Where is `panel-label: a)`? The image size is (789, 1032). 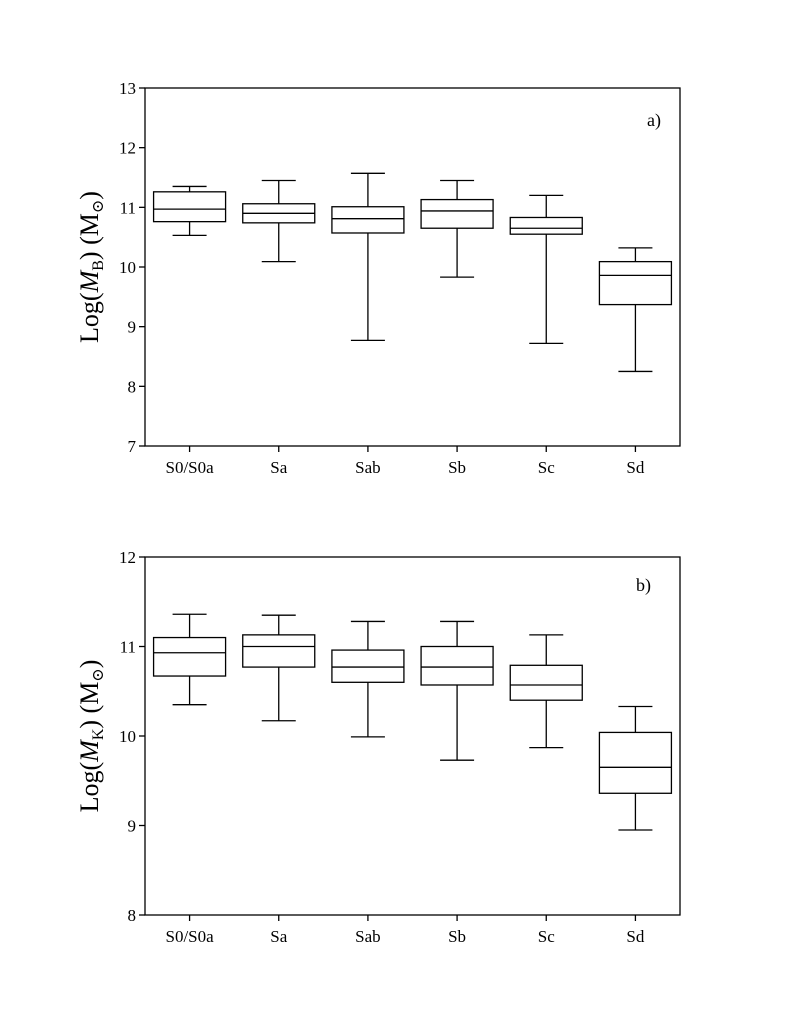
panel-label: a) is located at coordinates (654, 120).